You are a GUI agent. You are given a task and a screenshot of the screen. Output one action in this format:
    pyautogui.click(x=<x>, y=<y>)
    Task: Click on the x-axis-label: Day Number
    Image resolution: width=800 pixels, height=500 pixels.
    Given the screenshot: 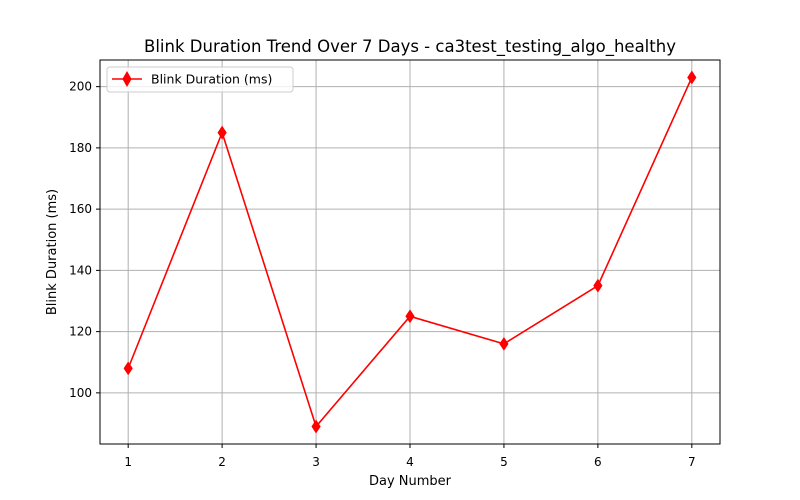 What is the action you would take?
    pyautogui.click(x=410, y=481)
    